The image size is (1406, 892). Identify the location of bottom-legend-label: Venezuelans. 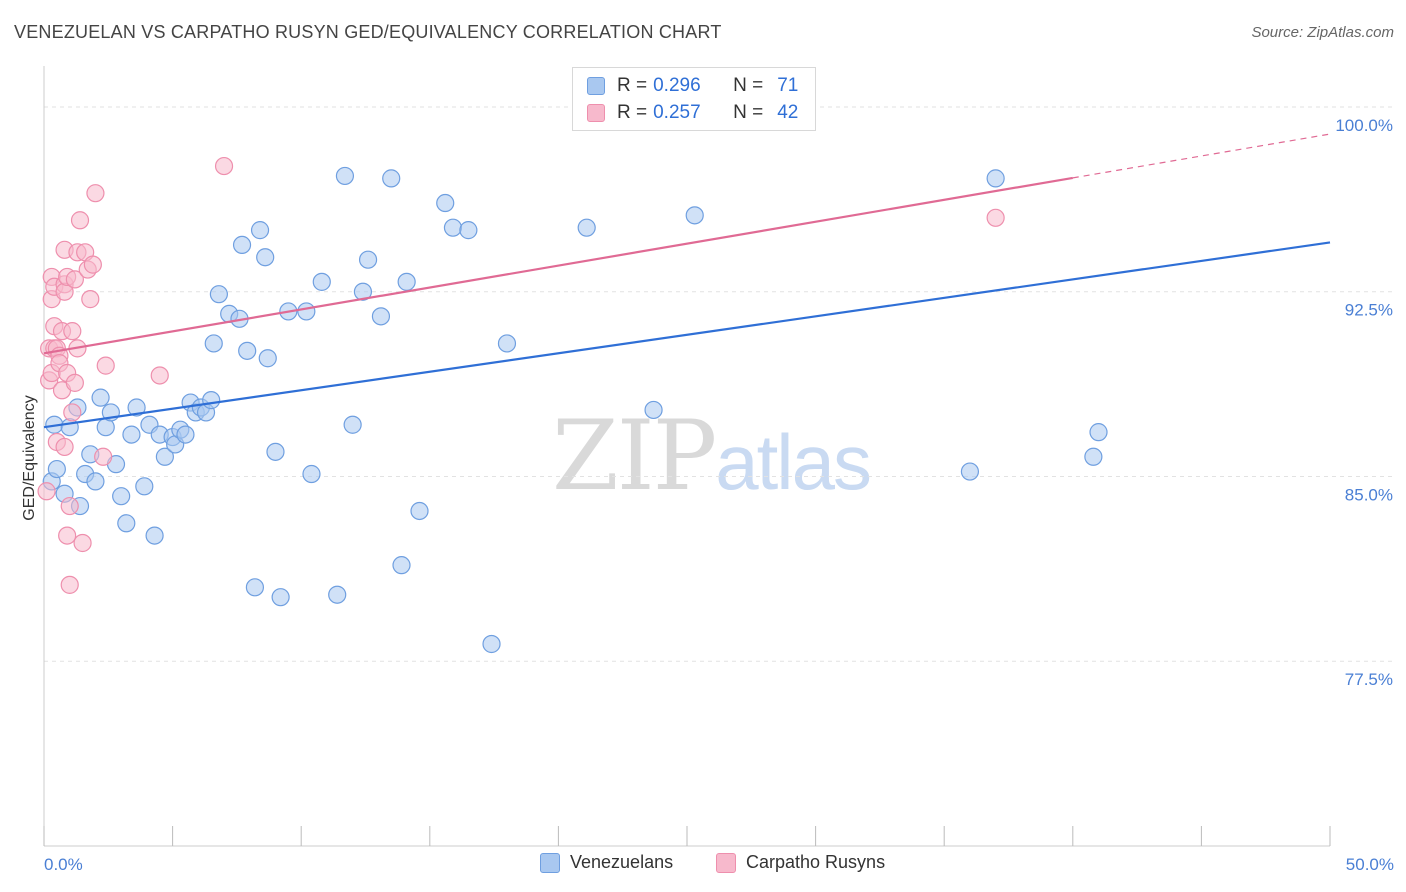
(622, 862).